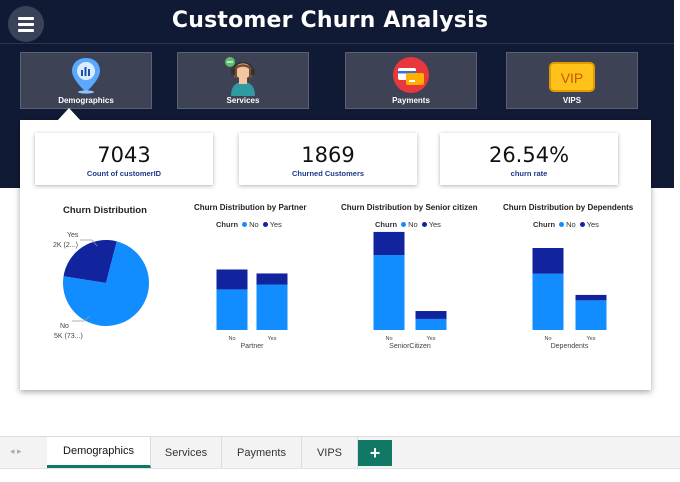 The image size is (680, 482). I want to click on nav-services-button: Services, so click(243, 80).